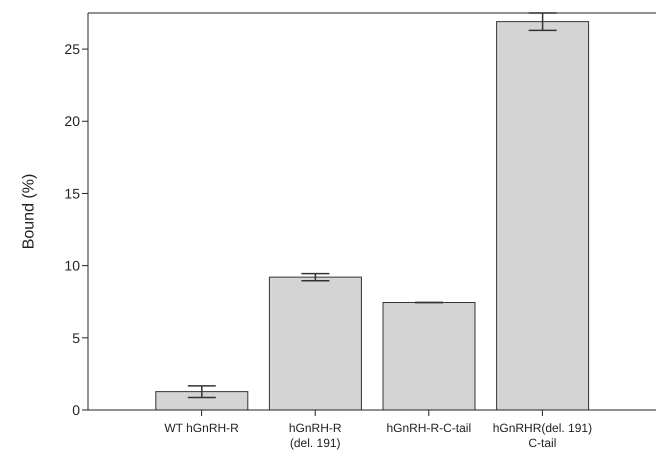 This screenshot has height=466, width=660. Describe the element at coordinates (72, 121) in the screenshot. I see `y-tick-label: 20` at that location.